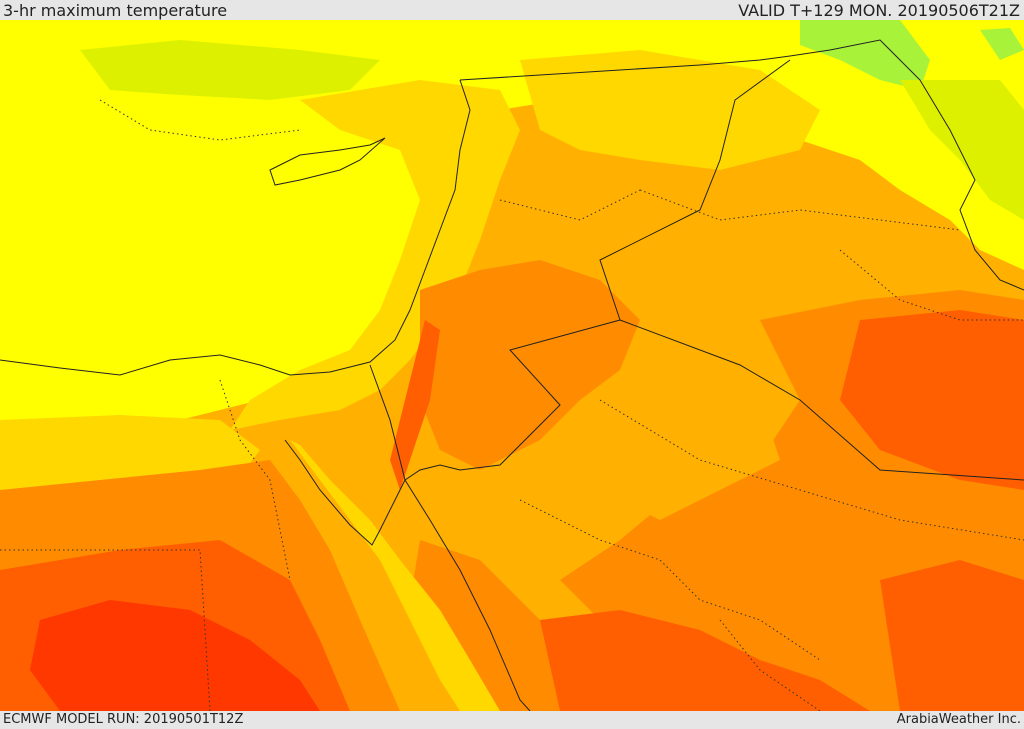  I want to click on green-patch-turkey, so click(230, 70).